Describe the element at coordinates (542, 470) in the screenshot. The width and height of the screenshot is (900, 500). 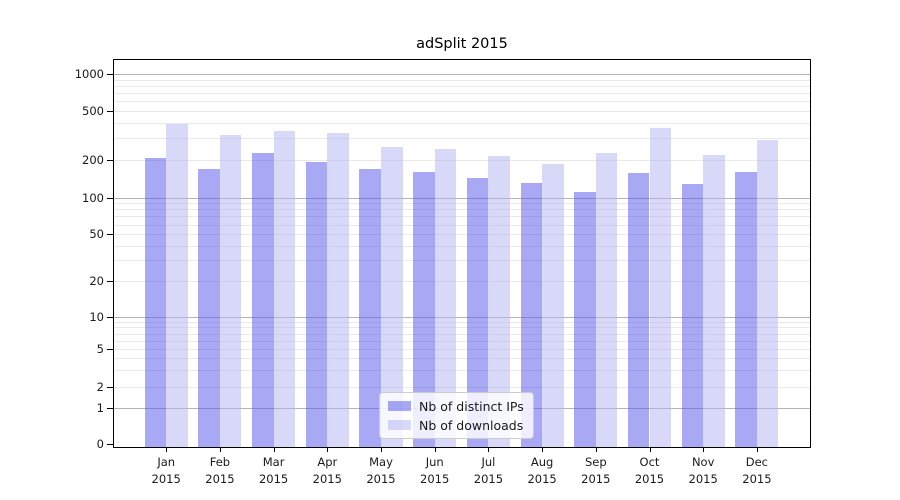
I see `x-tick-label: Aug 2015` at that location.